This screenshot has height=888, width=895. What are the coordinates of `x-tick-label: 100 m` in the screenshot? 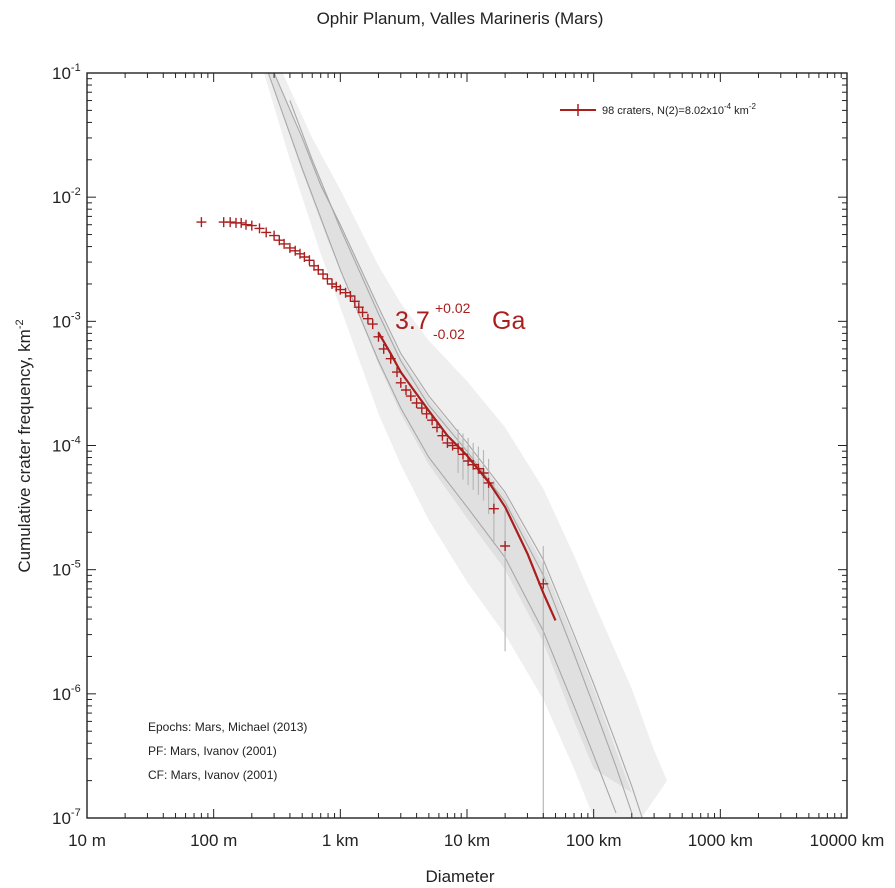 It's located at (213, 840).